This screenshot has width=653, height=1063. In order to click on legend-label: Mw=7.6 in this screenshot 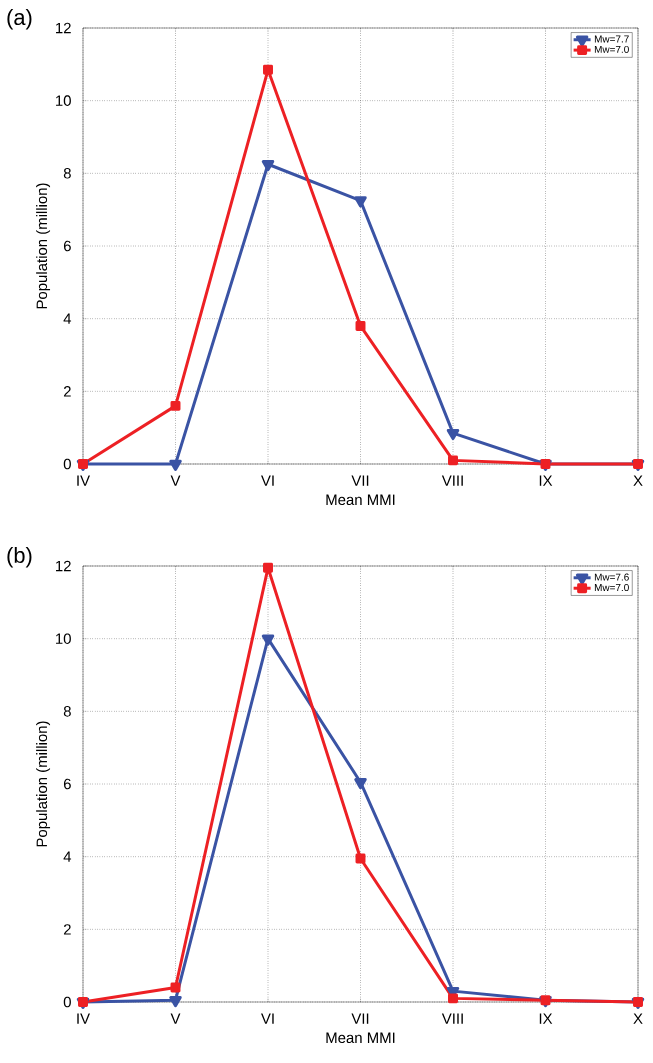, I will do `click(611, 577)`.